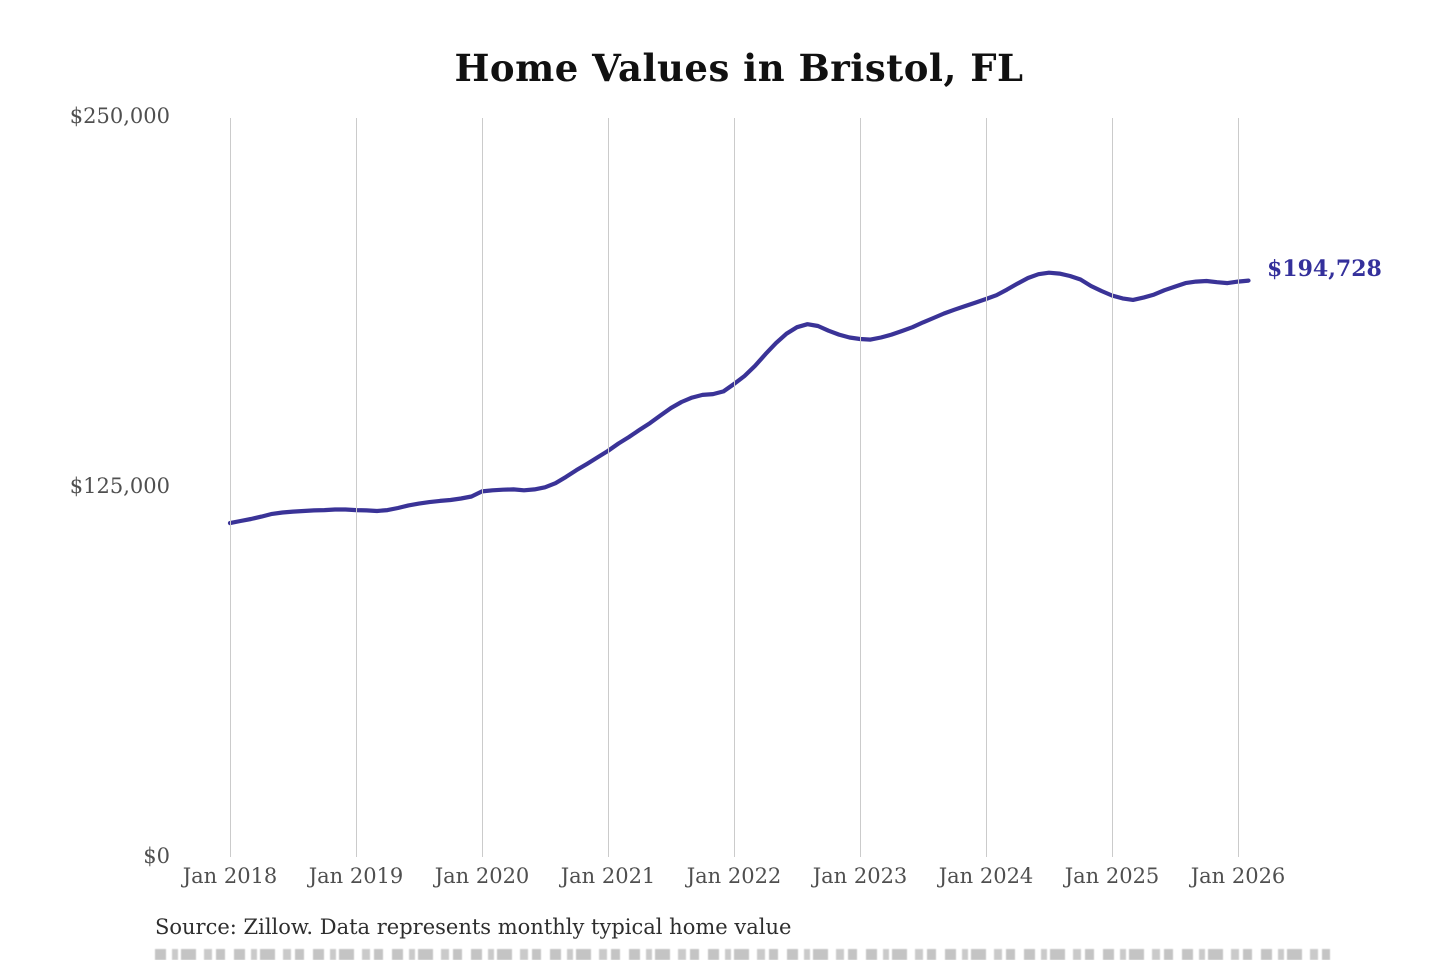 This screenshot has width=1440, height=960. Describe the element at coordinates (119, 486) in the screenshot. I see `y-axis-tick-label: $125,000` at that location.